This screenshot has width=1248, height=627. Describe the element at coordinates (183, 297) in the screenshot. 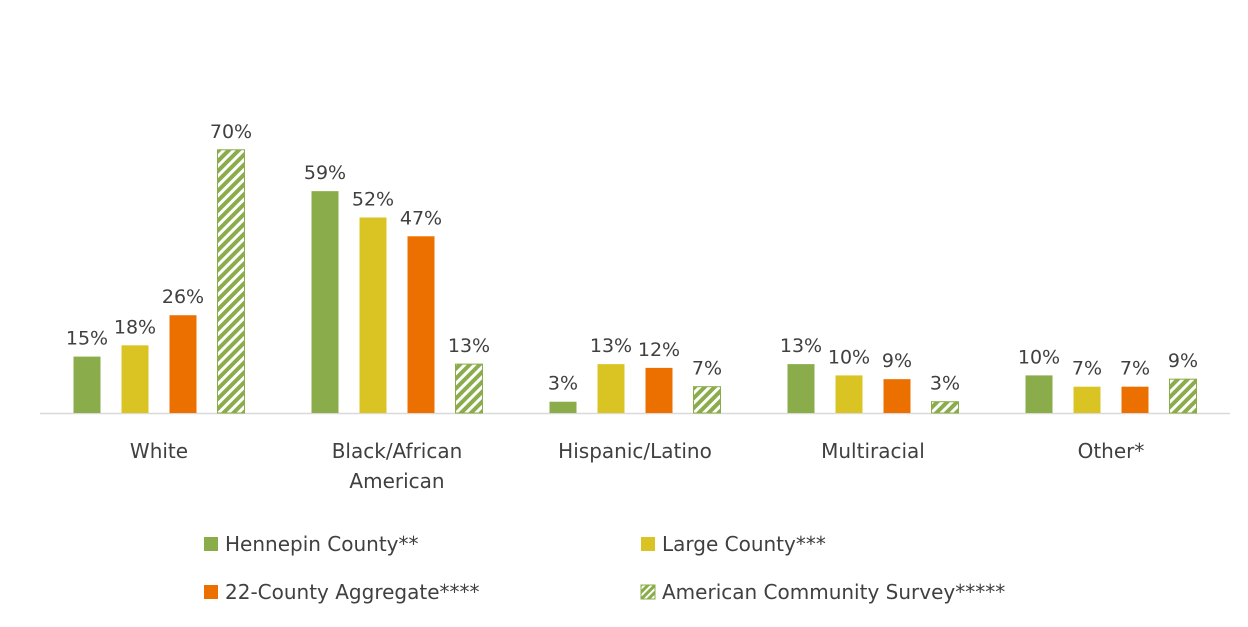

I see `data-label: 26%` at that location.